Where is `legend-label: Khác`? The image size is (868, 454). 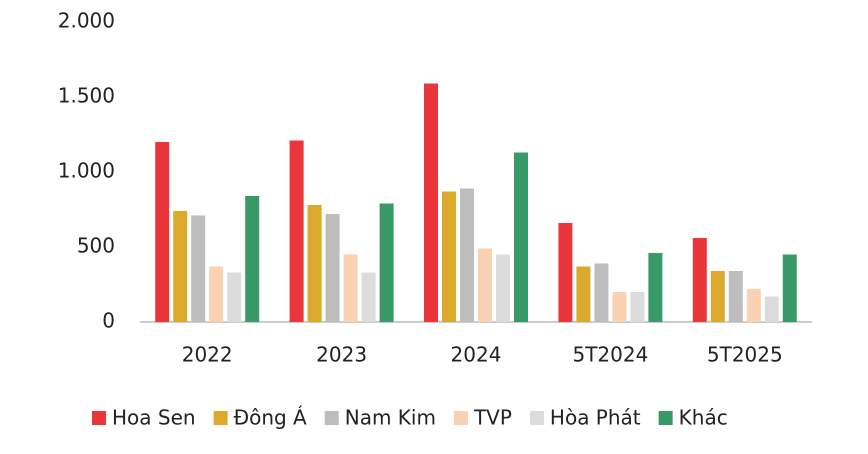 legend-label: Khác is located at coordinates (703, 418).